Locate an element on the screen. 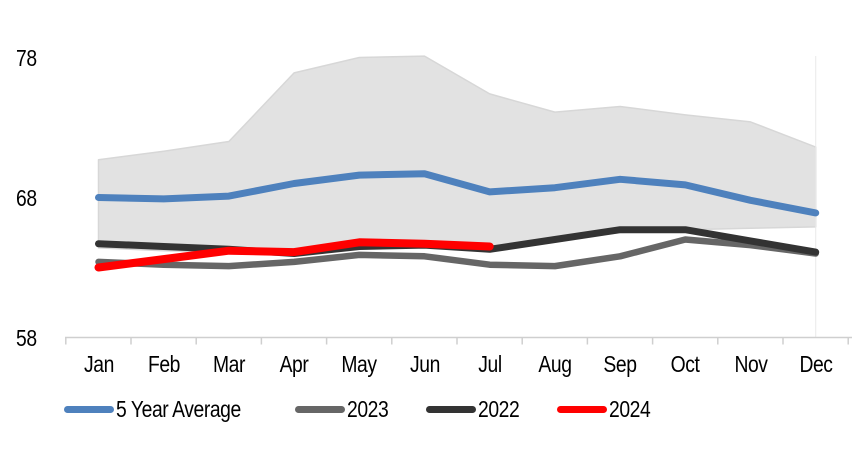 This screenshot has height=458, width=852. series-line-2024 is located at coordinates (294, 255).